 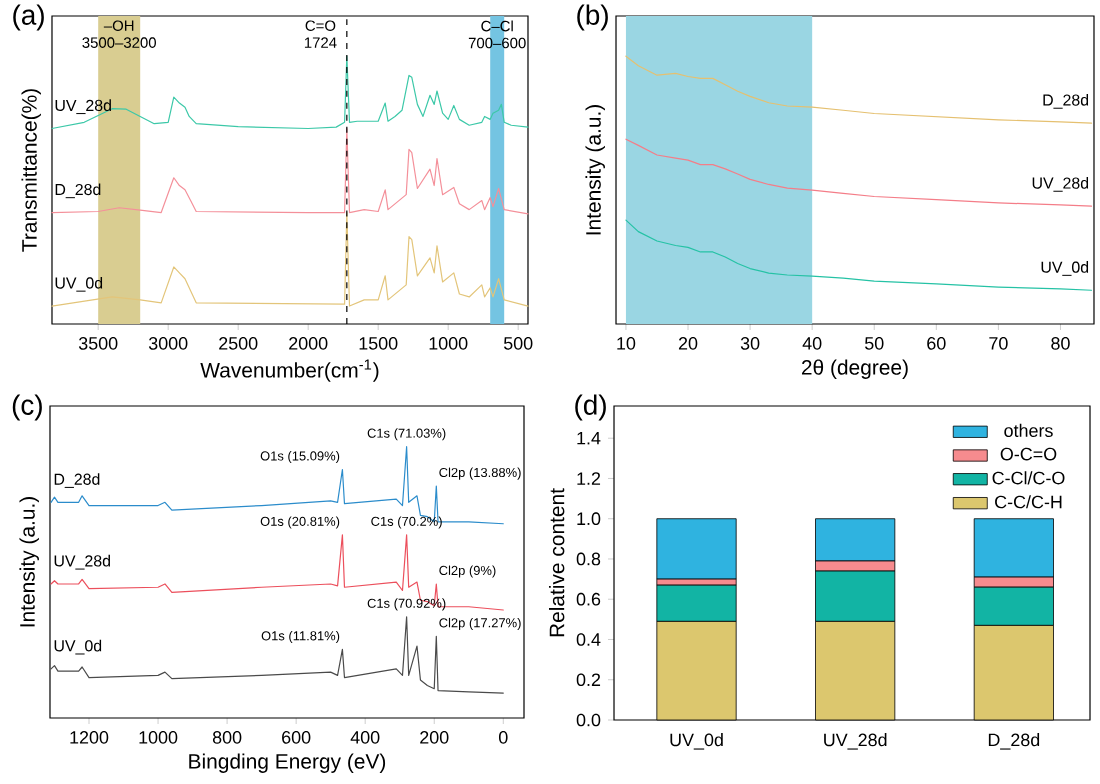 I want to click on y-axis-title: Transmittance(%), so click(x=31, y=170).